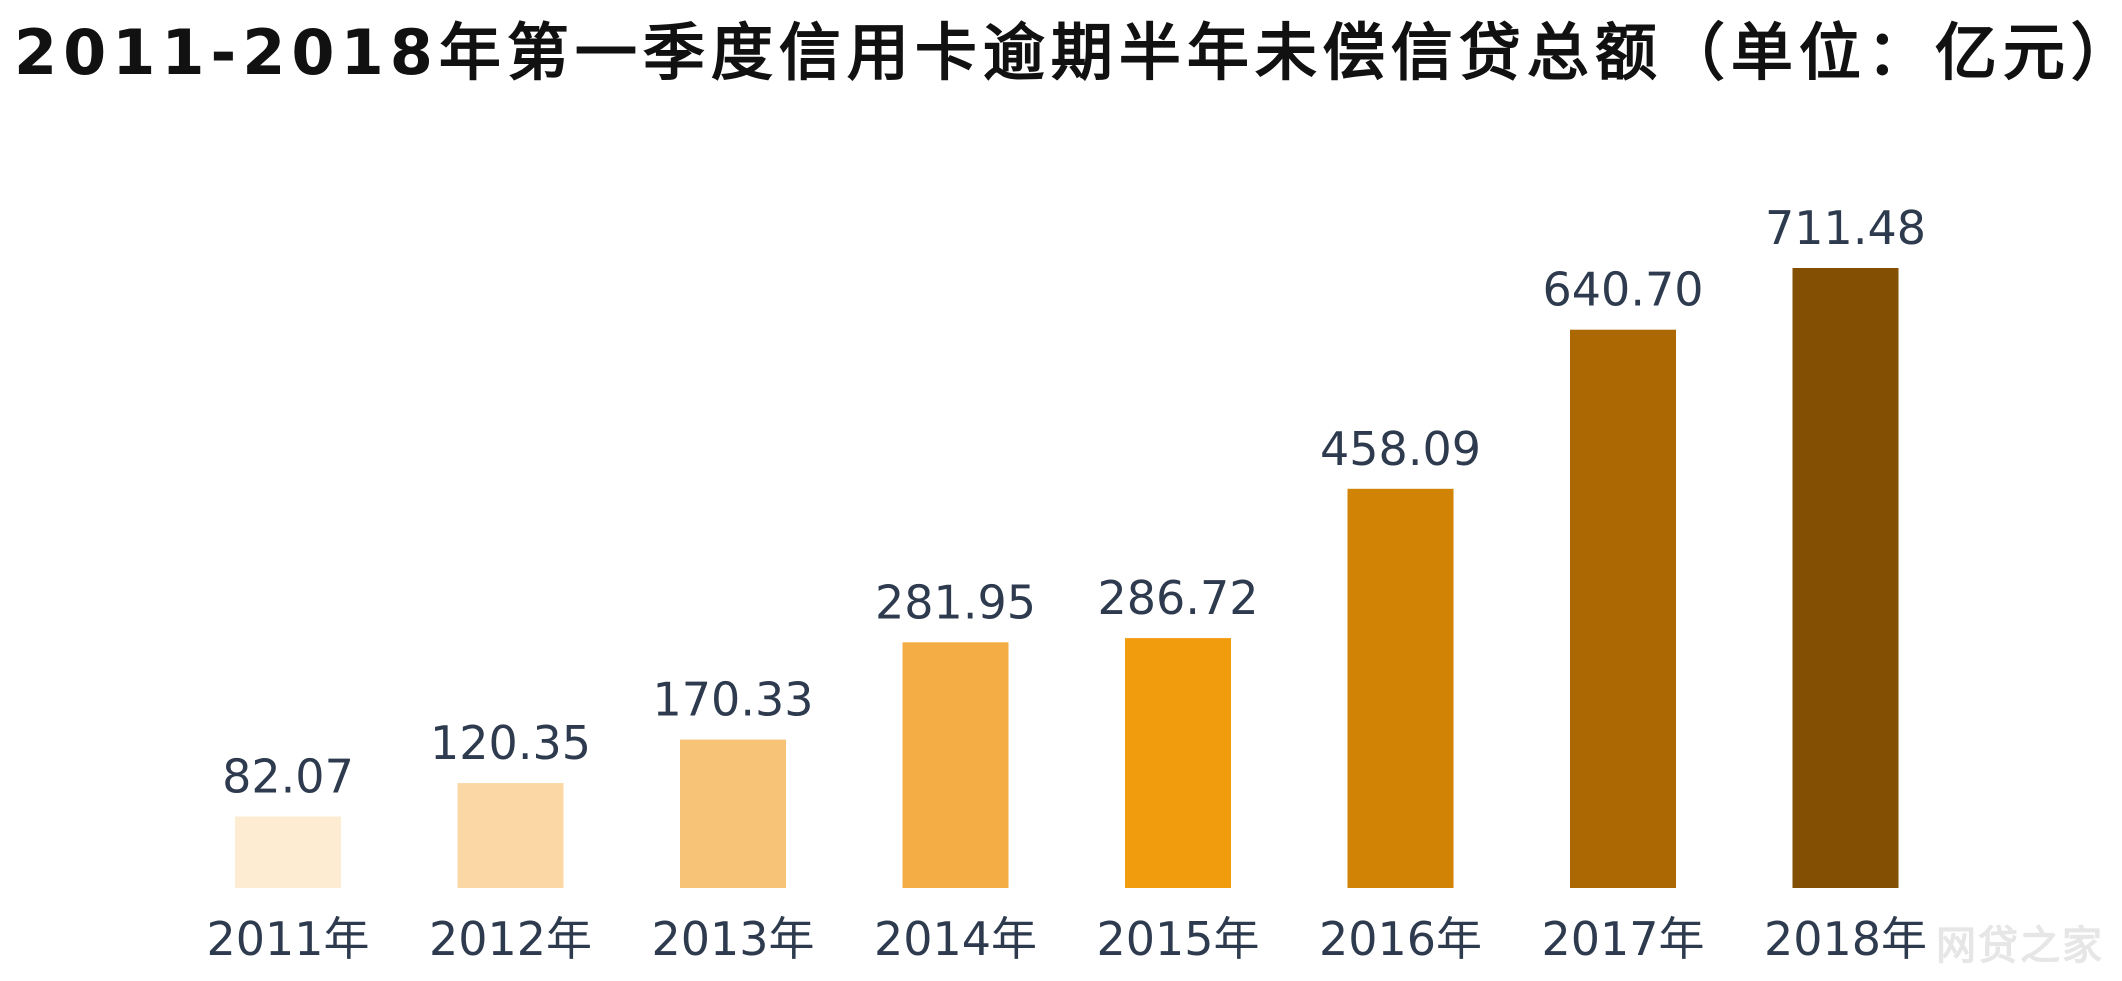 The width and height of the screenshot is (2122, 981). What do you see at coordinates (510, 939) in the screenshot?
I see `category-label: 2012年` at bounding box center [510, 939].